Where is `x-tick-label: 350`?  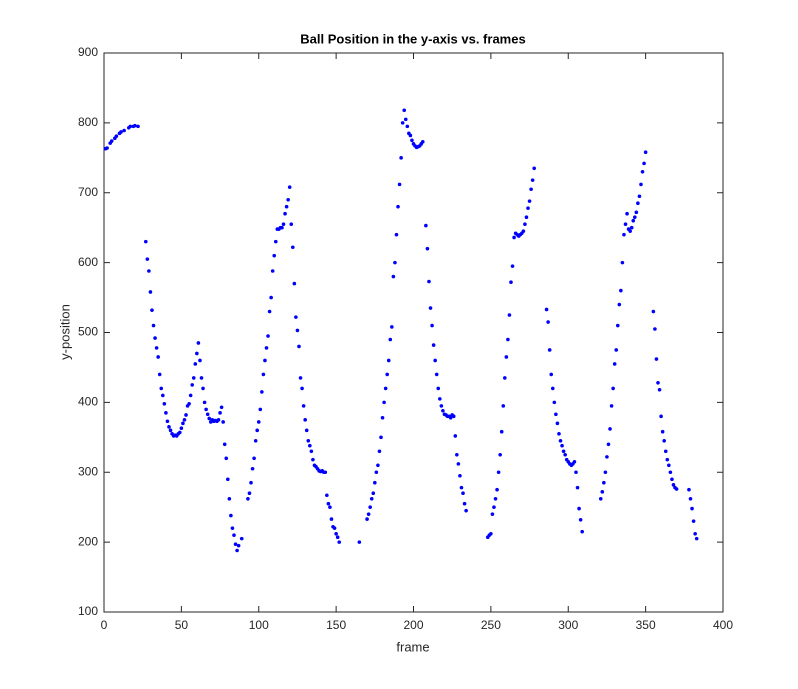 x-tick-label: 350 is located at coordinates (646, 625).